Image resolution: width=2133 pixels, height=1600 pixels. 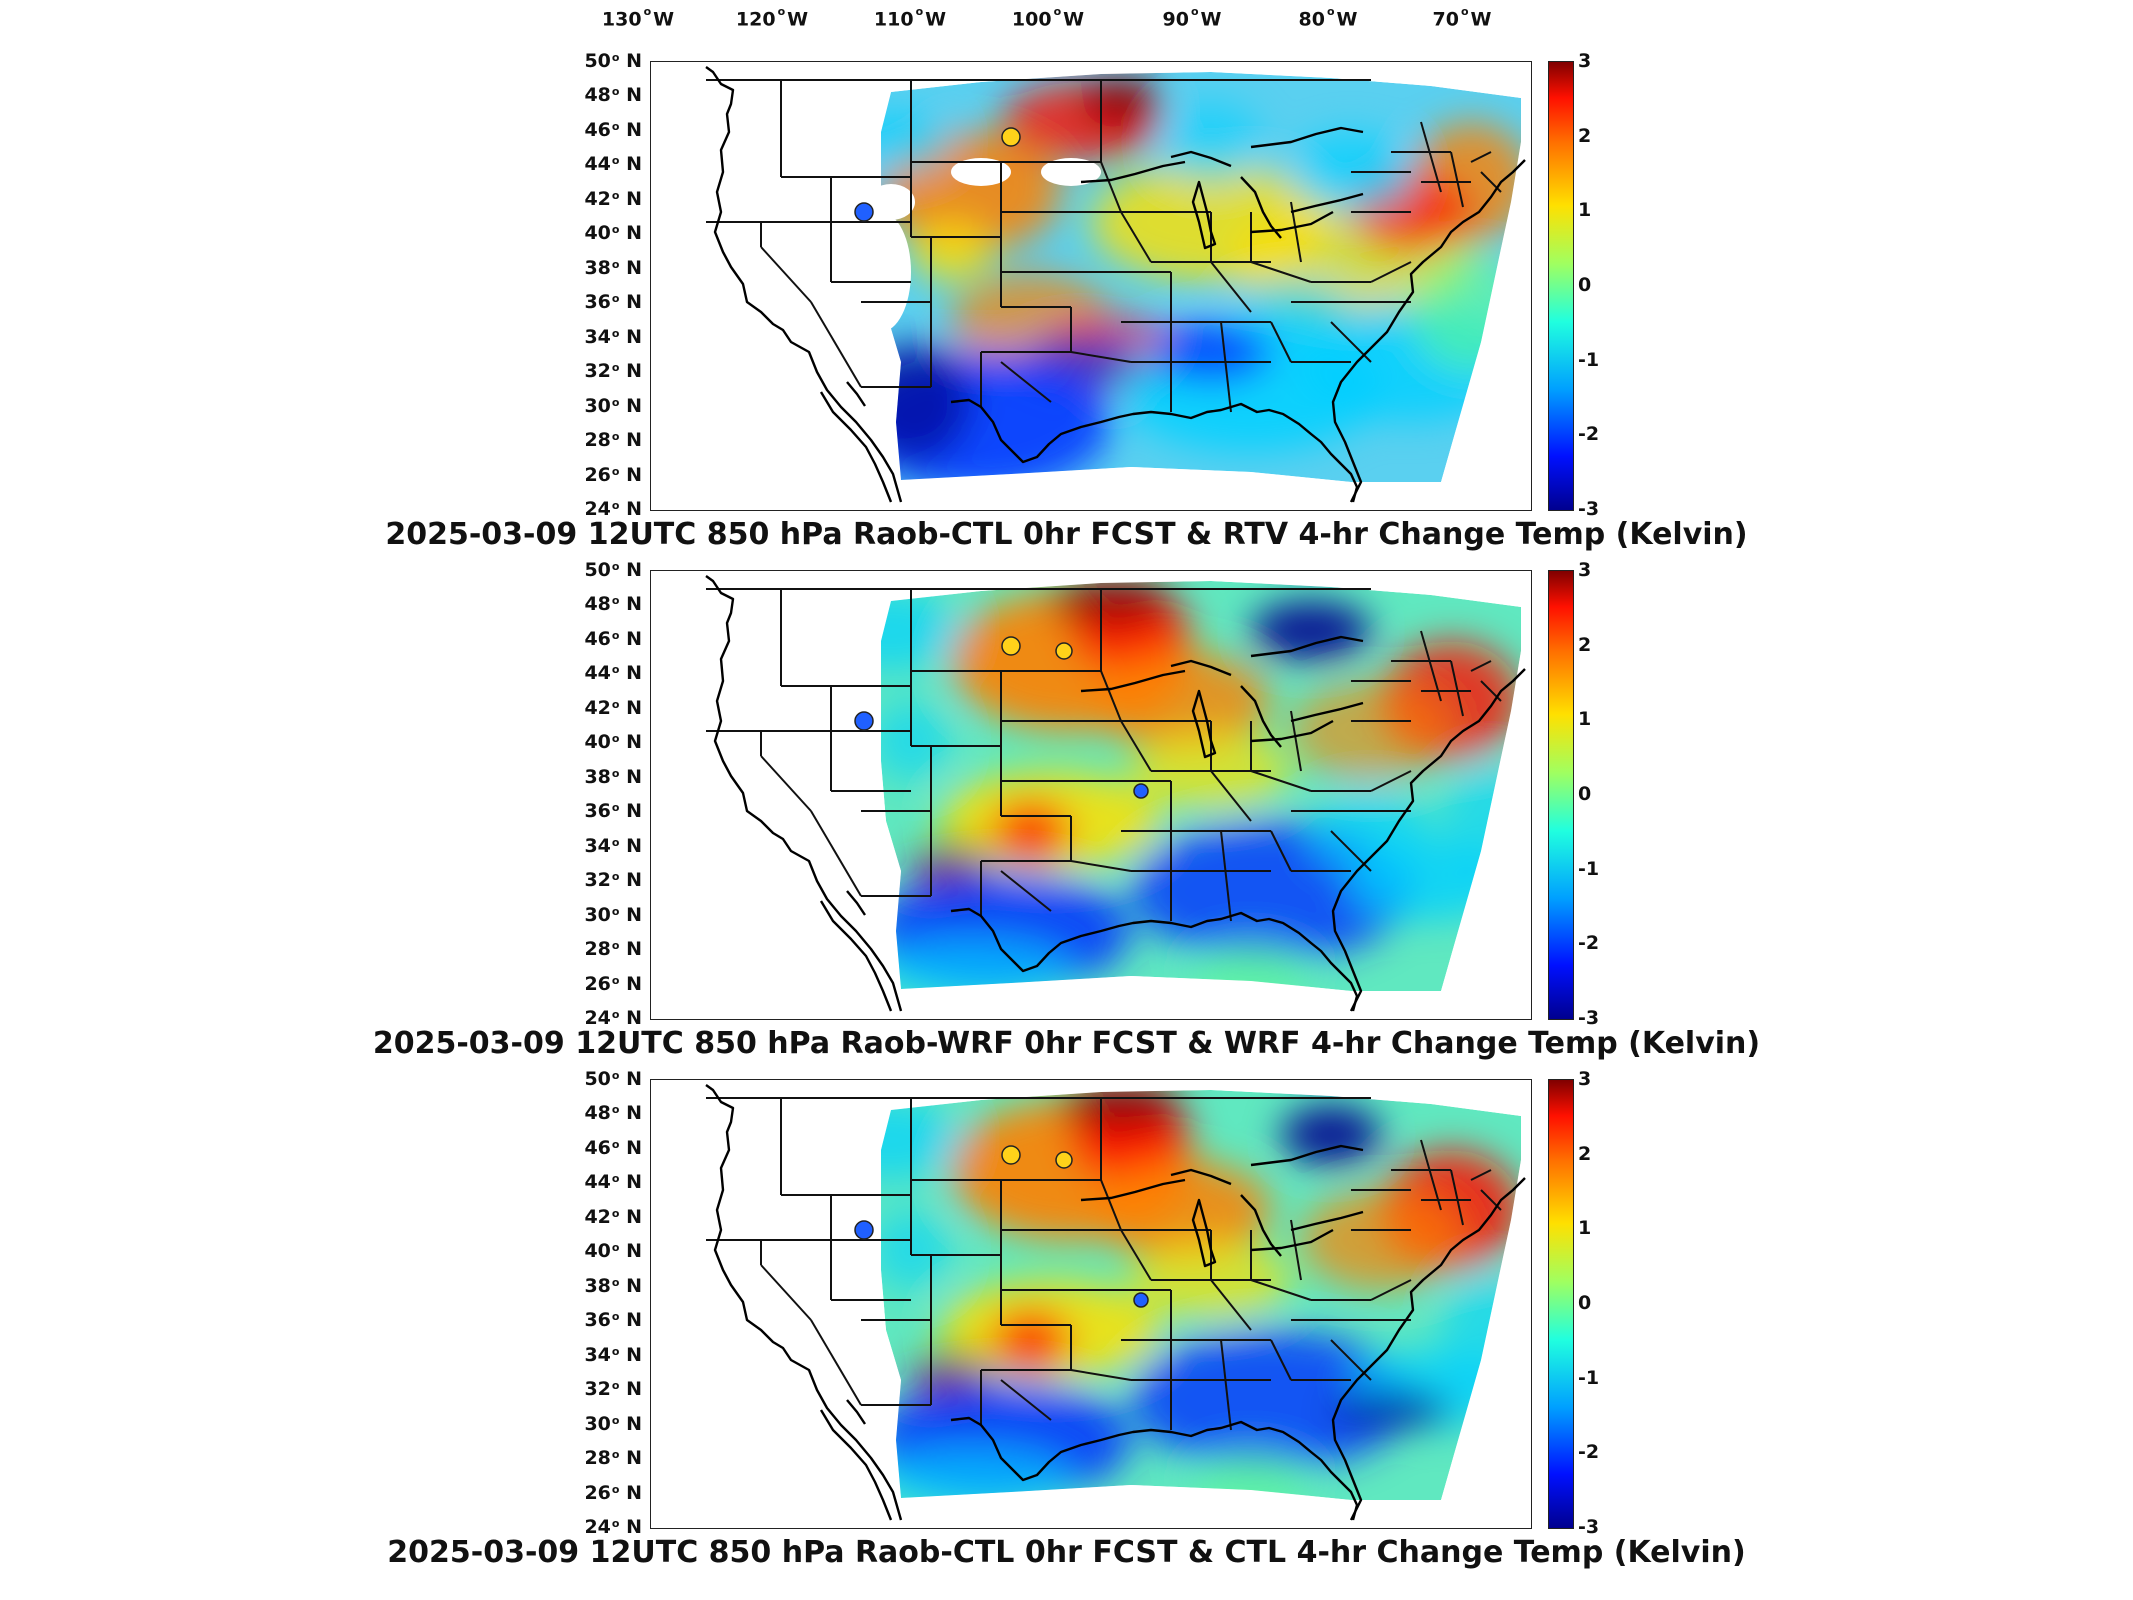 What do you see at coordinates (772, 18) in the screenshot?
I see `lon-tick-label: 120 o W` at bounding box center [772, 18].